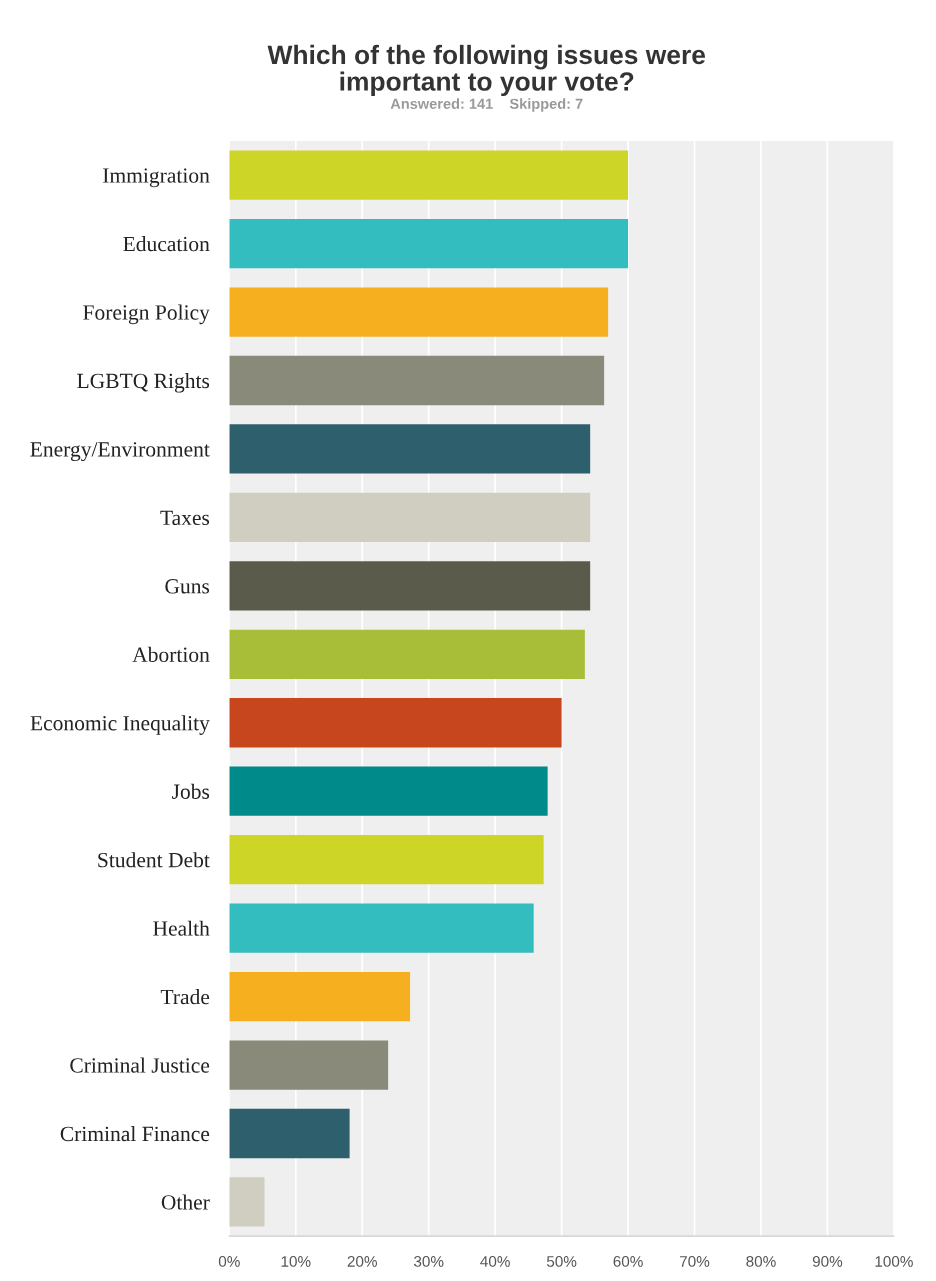 The width and height of the screenshot is (936, 1281). I want to click on y-tick-label: Taxes, so click(185, 518).